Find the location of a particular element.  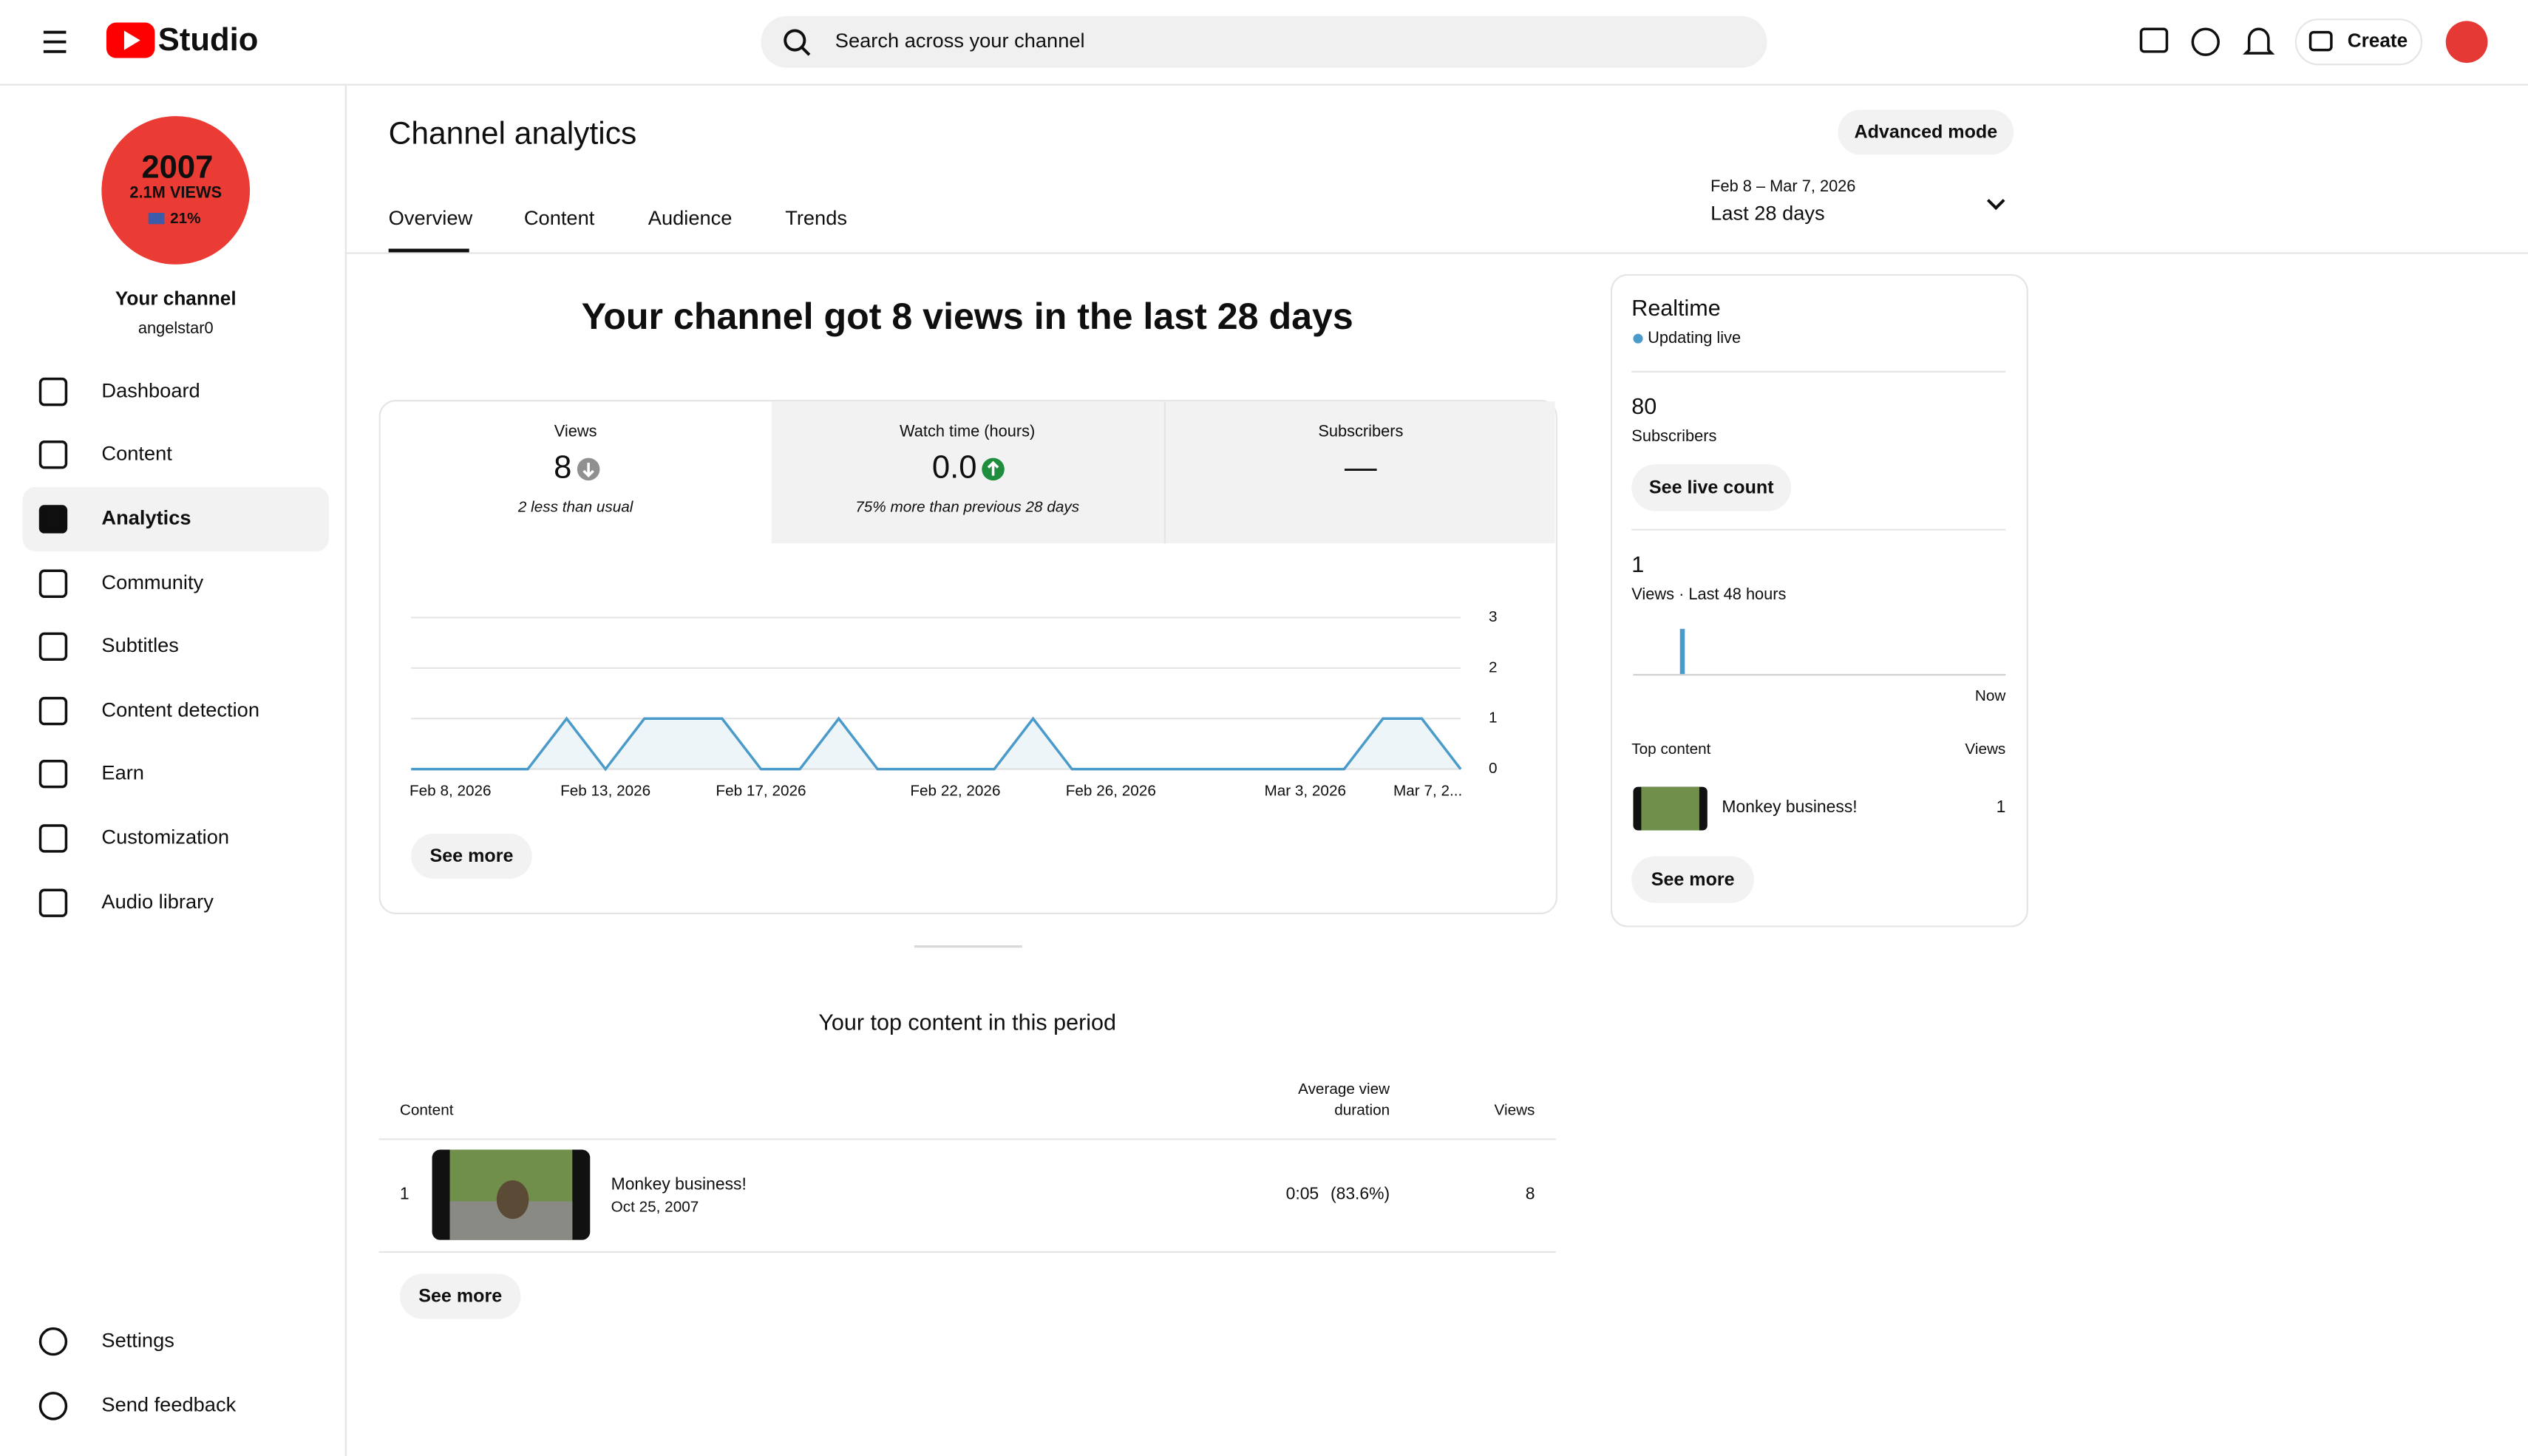

realtime-card is located at coordinates (1819, 600).